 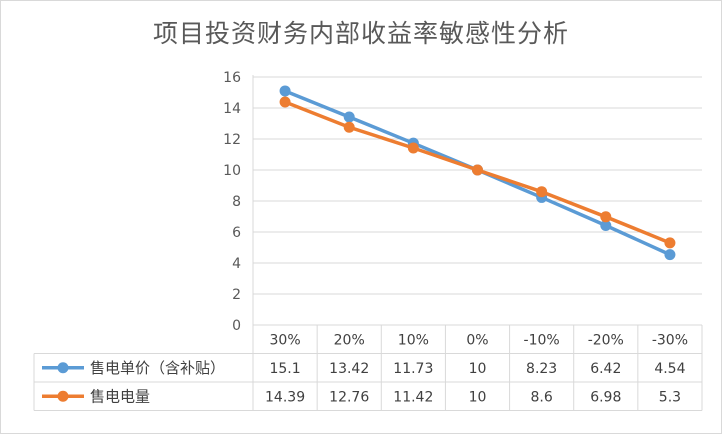 What do you see at coordinates (360, 33) in the screenshot?
I see `chart-title: 项目投资财务内部收益率敏感性分析` at bounding box center [360, 33].